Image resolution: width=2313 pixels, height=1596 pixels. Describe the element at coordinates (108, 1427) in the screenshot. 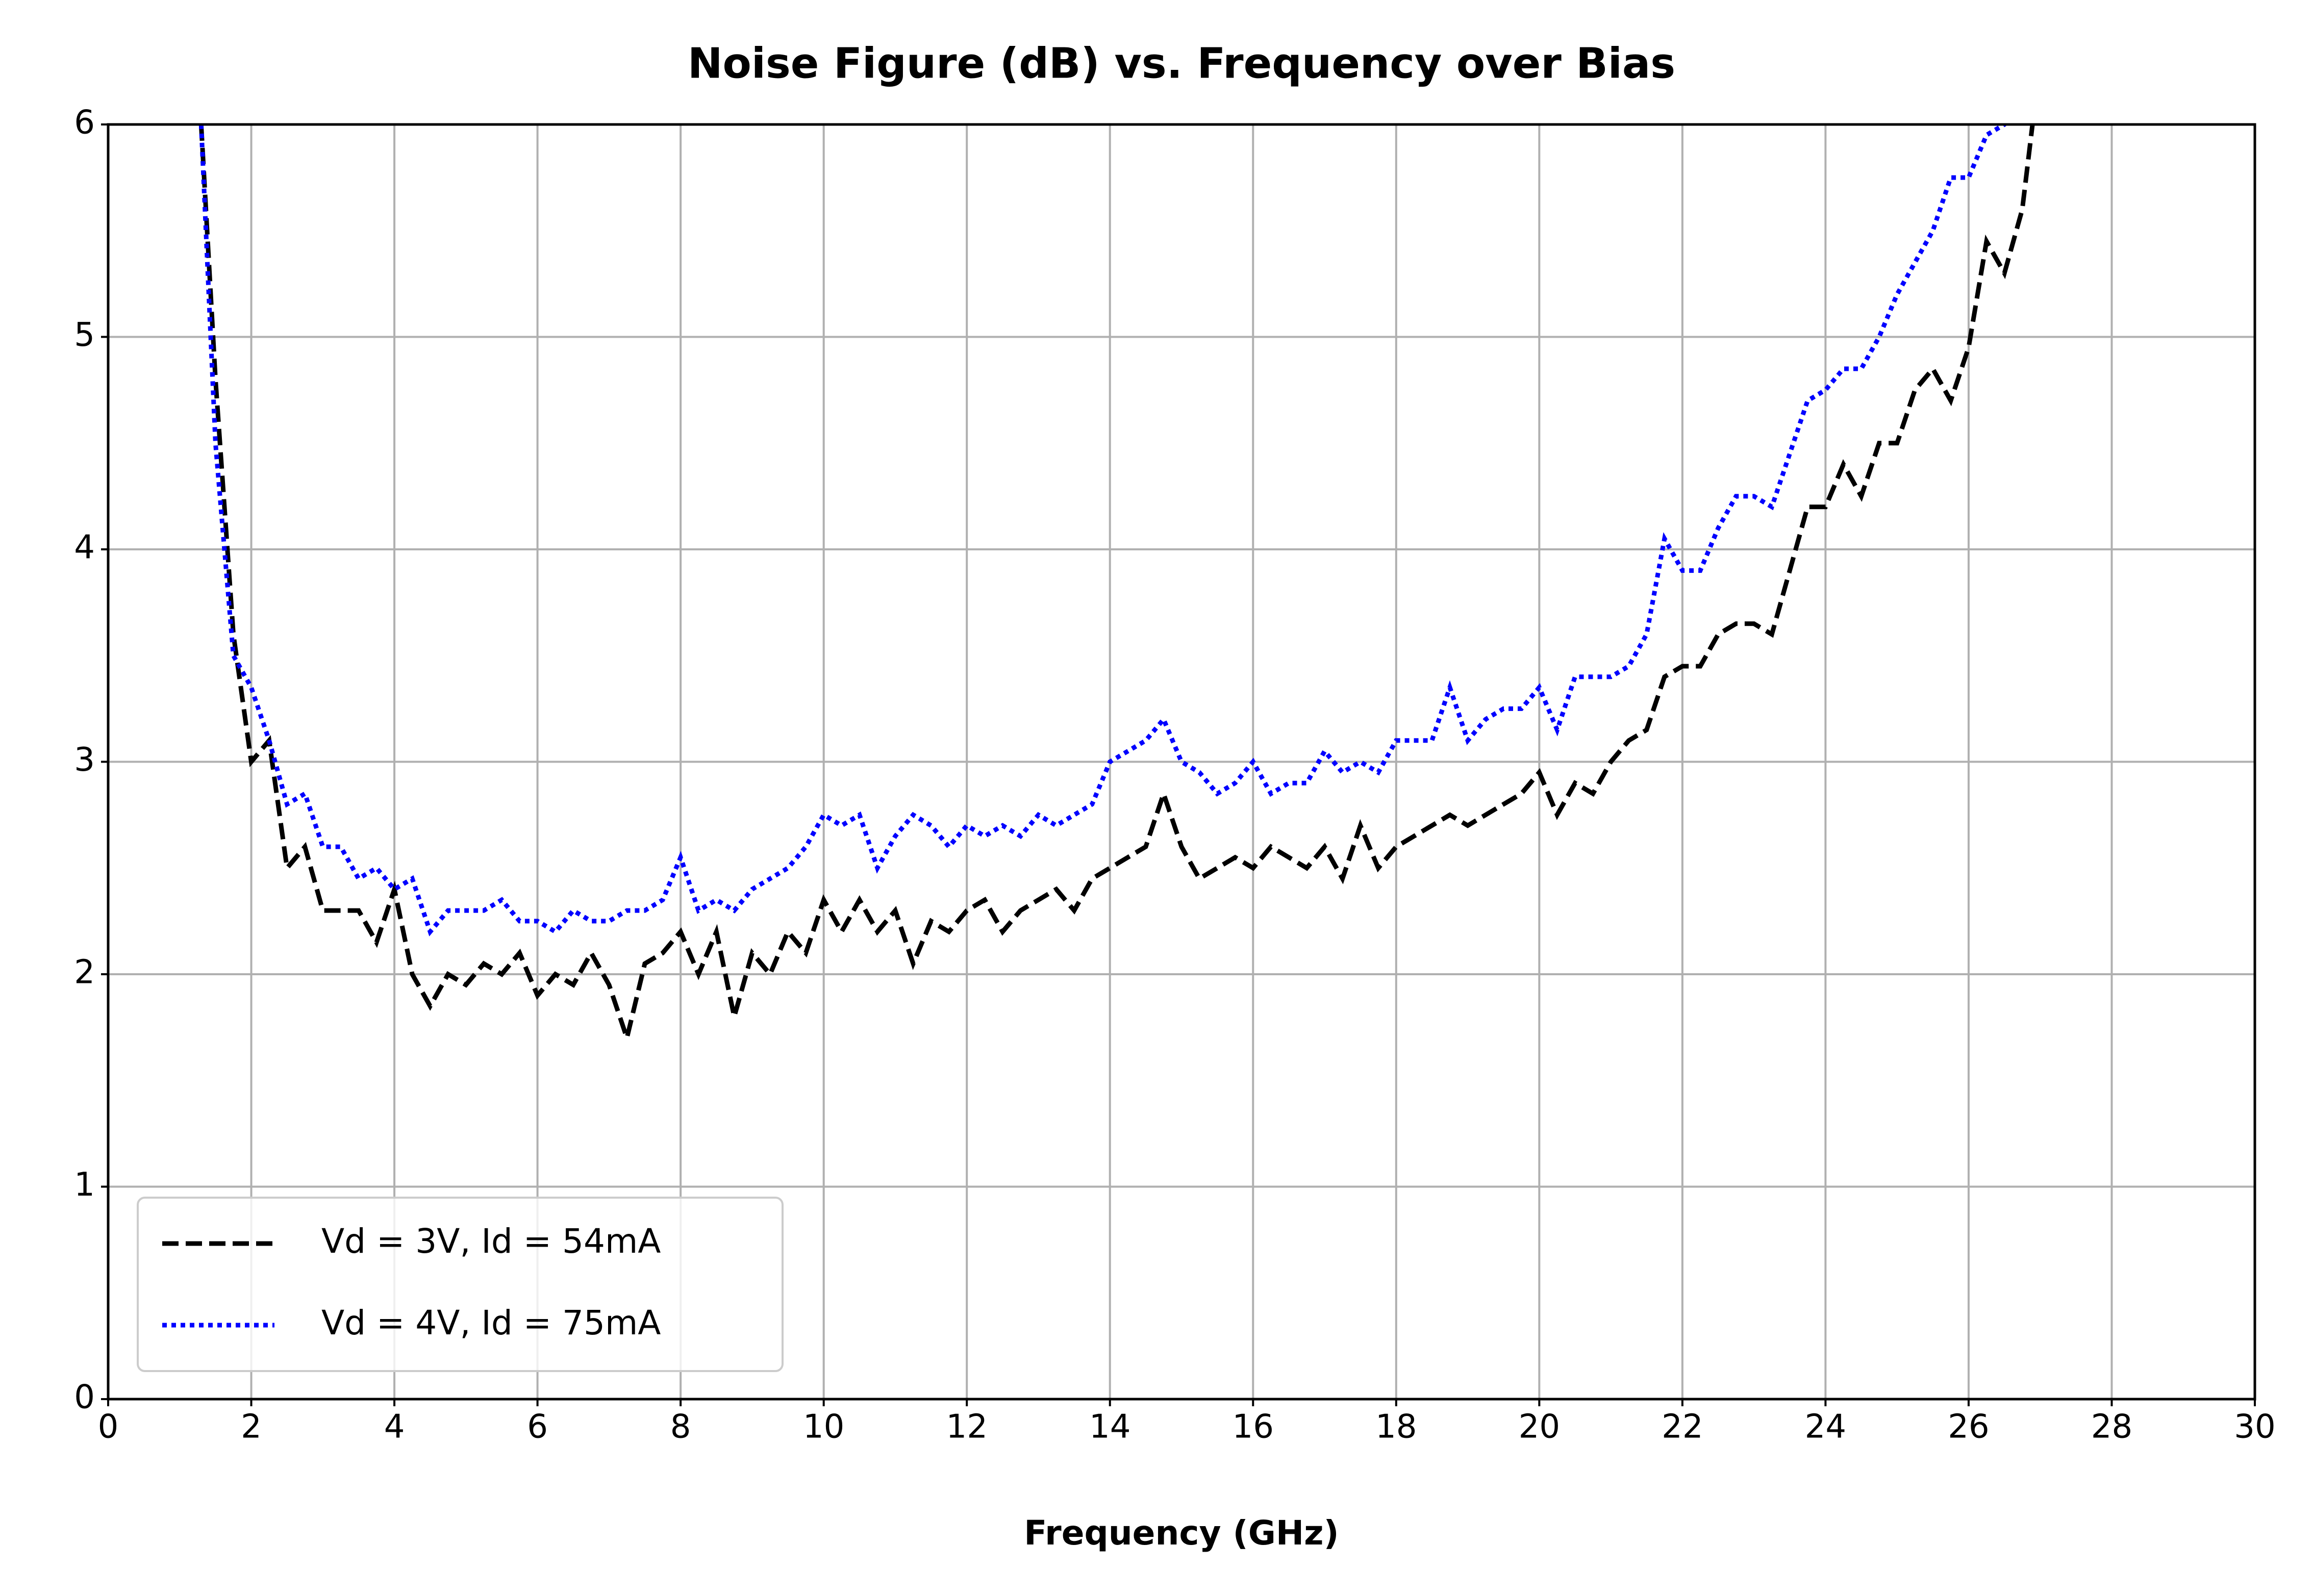

I see `x-tick-label: 0` at that location.